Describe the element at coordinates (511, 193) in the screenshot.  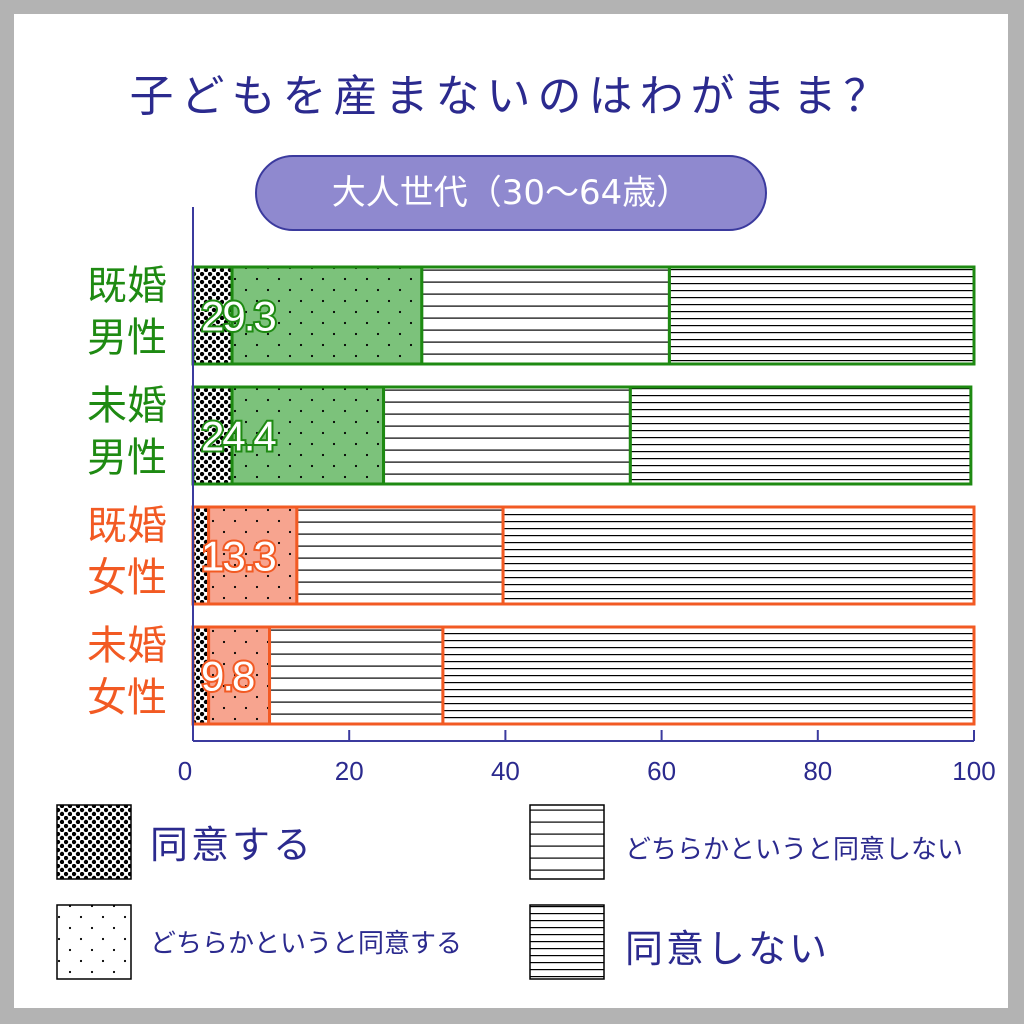
I see `subtitle-pill: 大人世代（30〜64歳）` at that location.